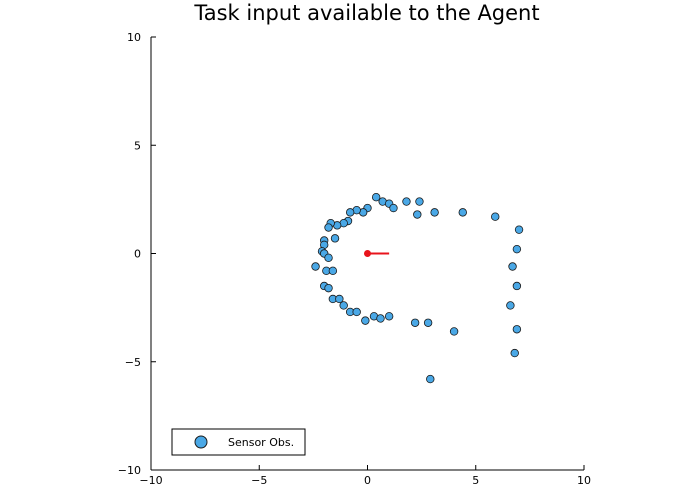 The height and width of the screenshot is (500, 700). I want to click on legend: Sensor Obs., so click(238, 442).